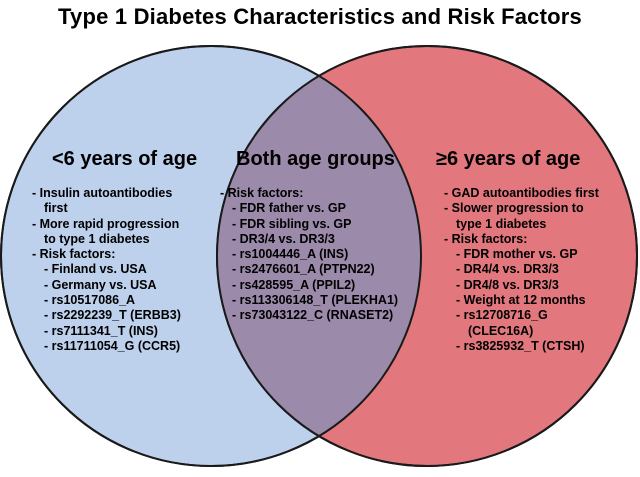 This screenshot has height=477, width=640. What do you see at coordinates (102, 193) in the screenshot?
I see `left-list-item: - Insulin autoantibodies` at bounding box center [102, 193].